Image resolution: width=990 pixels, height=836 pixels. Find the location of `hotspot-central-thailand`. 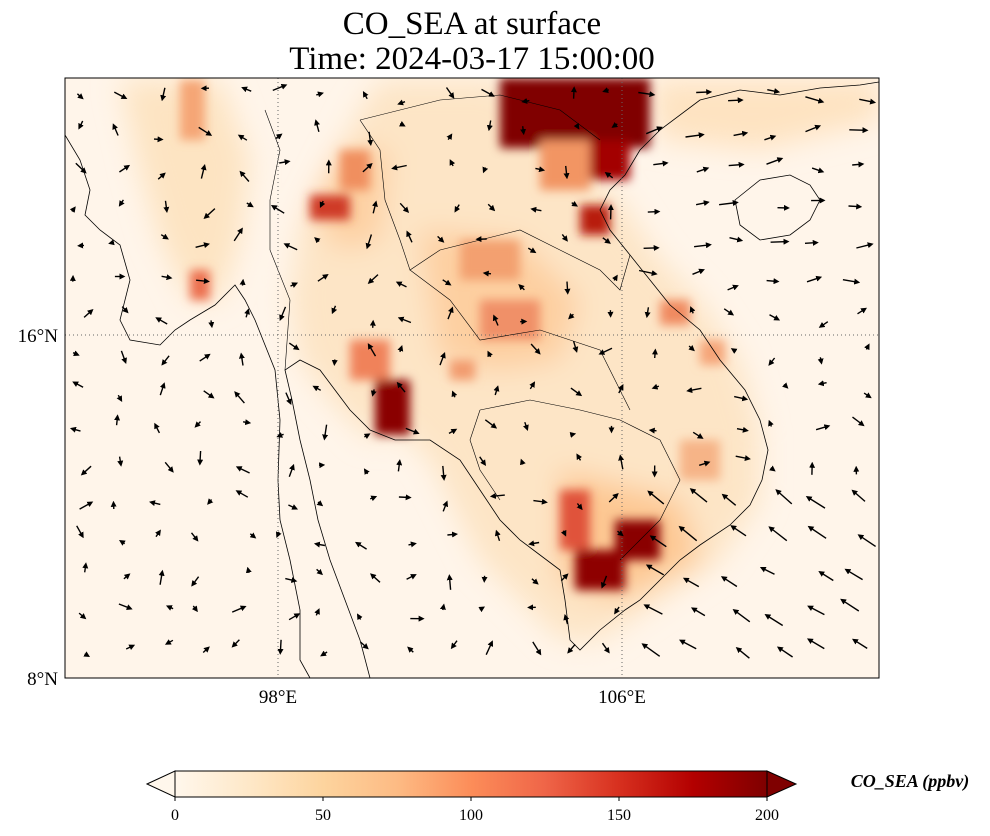

hotspot-central-thailand is located at coordinates (392, 407).